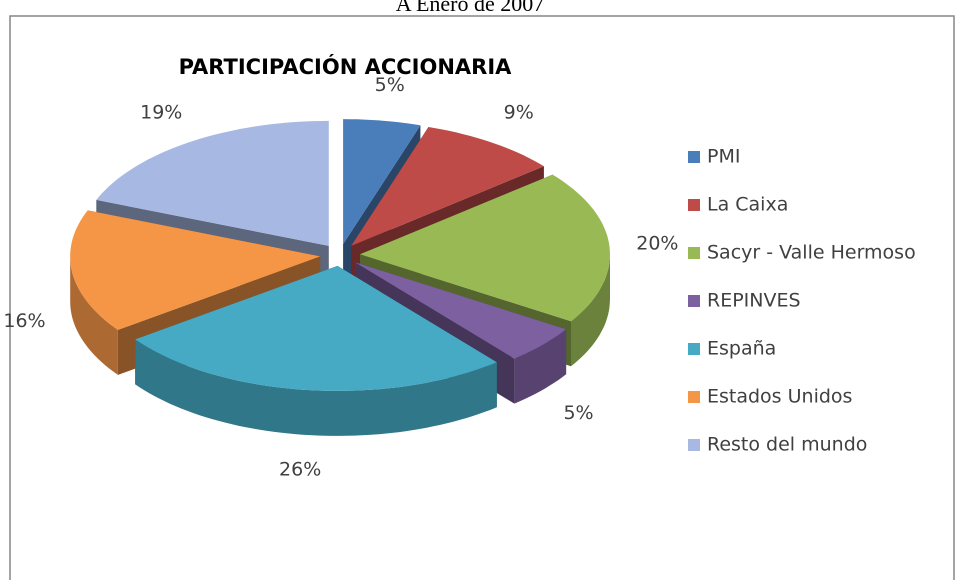 This screenshot has height=580, width=956. I want to click on slice, so click(316, 350).